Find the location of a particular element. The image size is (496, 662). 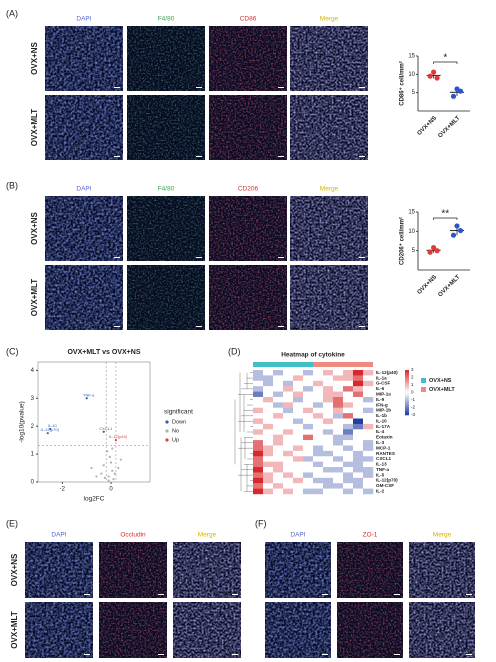

point-label: IL-12(p70) is located at coordinates (50, 429).